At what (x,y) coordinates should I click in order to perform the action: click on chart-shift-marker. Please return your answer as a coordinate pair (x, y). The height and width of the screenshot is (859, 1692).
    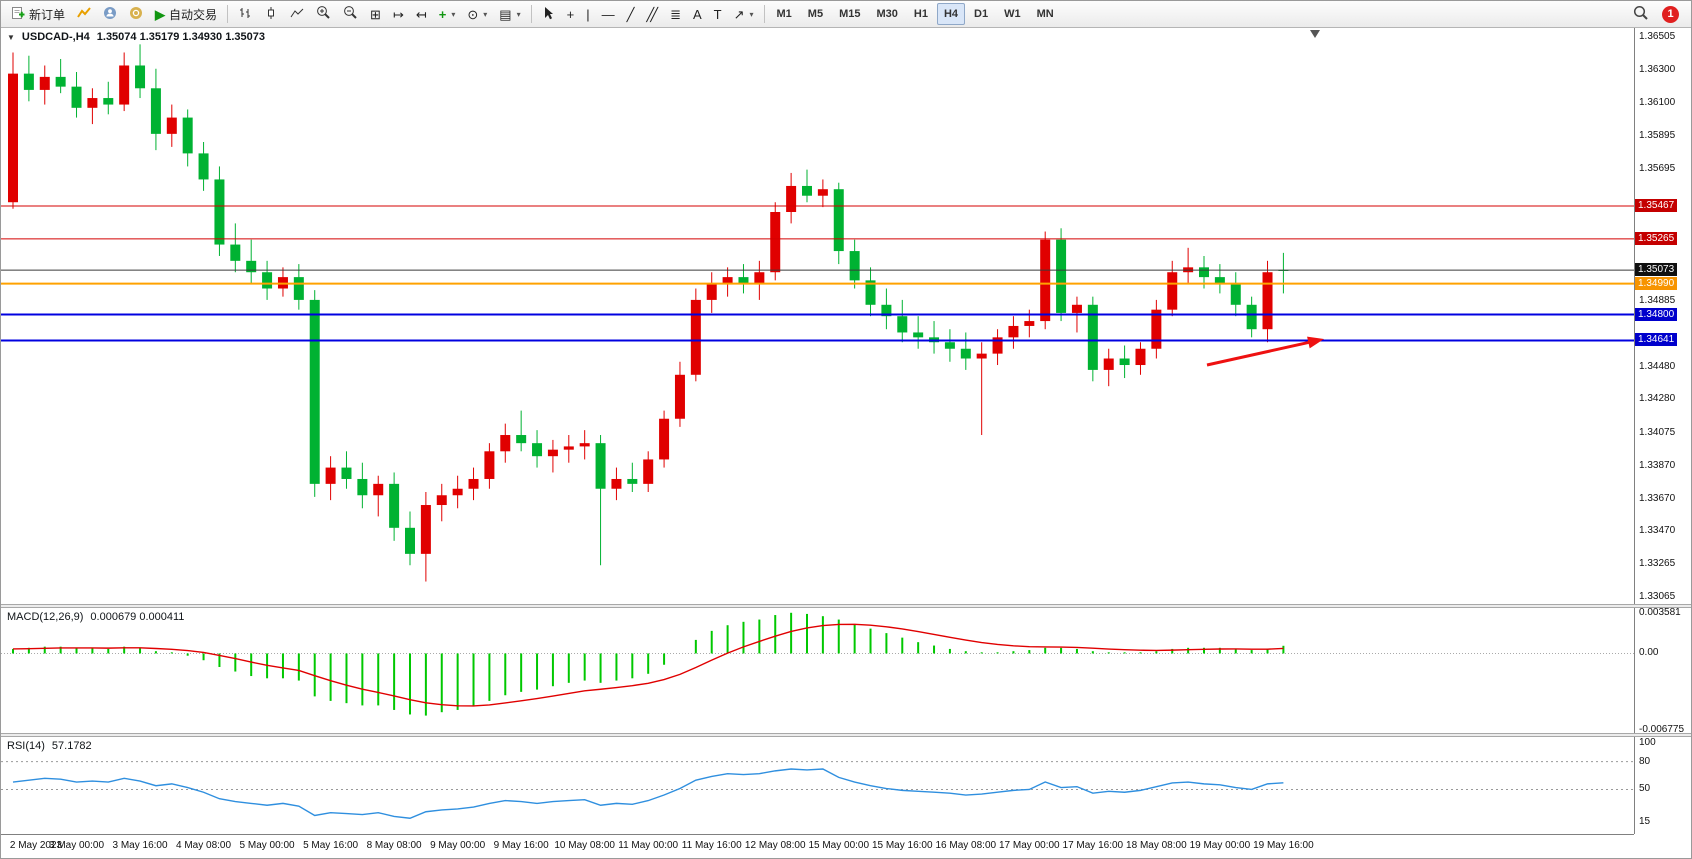
    Looking at the image, I should click on (1315, 34).